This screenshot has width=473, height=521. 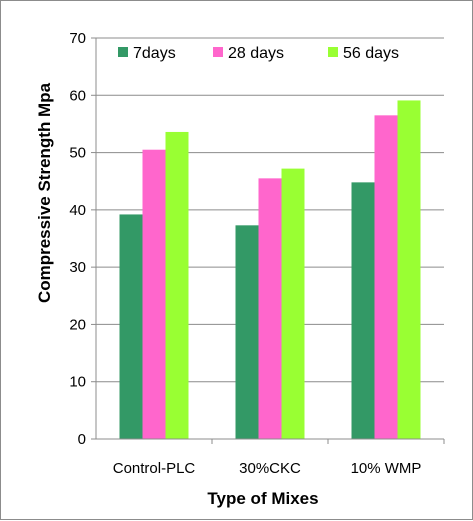 I want to click on y-tick-label: 0, so click(x=82, y=439).